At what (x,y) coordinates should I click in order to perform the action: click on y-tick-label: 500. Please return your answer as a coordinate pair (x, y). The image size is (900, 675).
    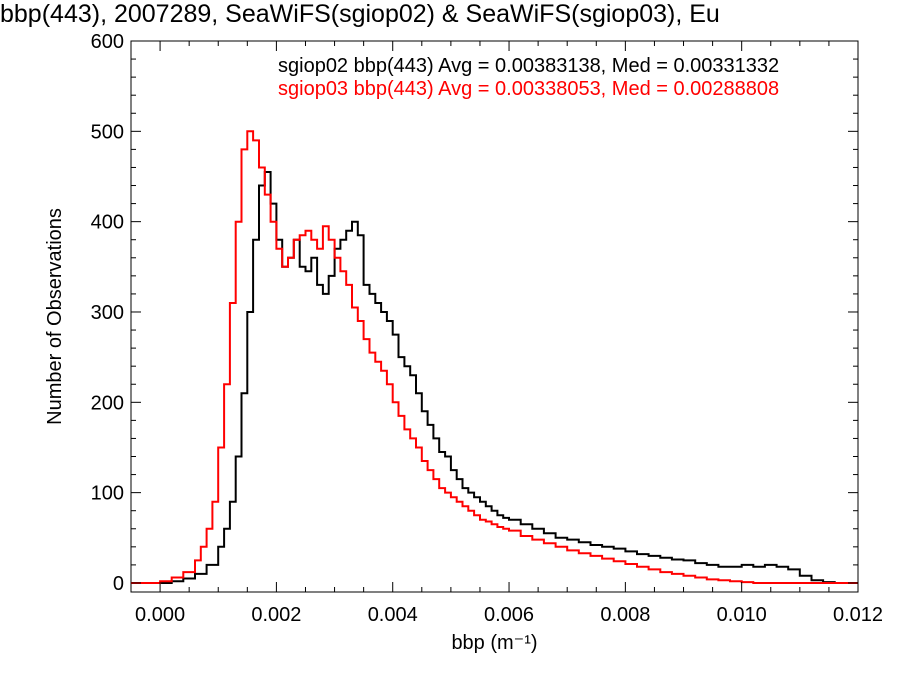
    Looking at the image, I should click on (107, 132).